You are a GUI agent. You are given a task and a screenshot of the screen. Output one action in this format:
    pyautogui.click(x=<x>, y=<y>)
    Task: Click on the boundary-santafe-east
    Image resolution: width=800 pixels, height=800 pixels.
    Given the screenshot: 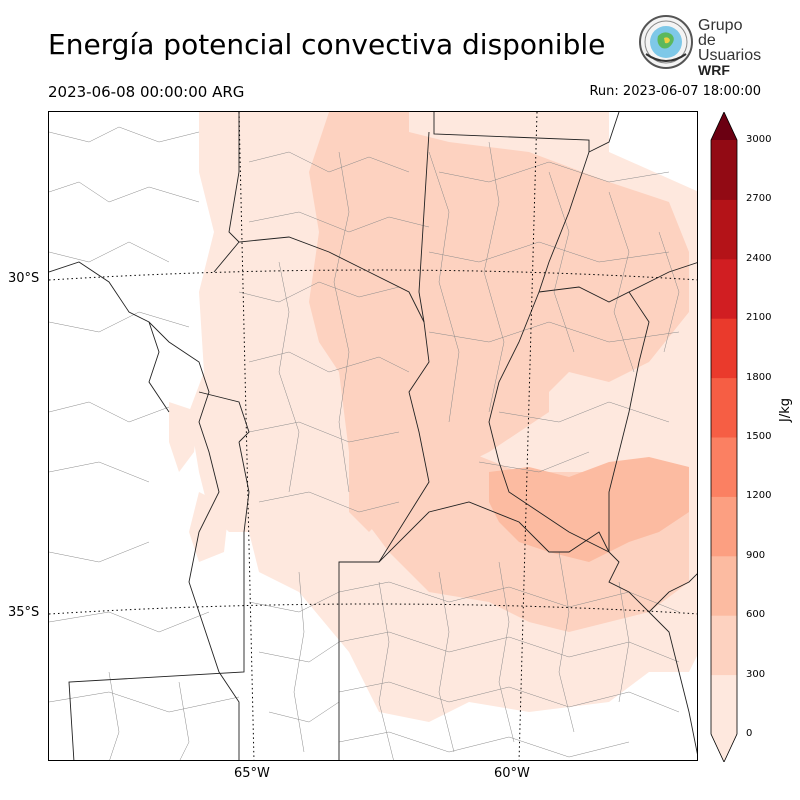 What is the action you would take?
    pyautogui.click(x=549, y=352)
    